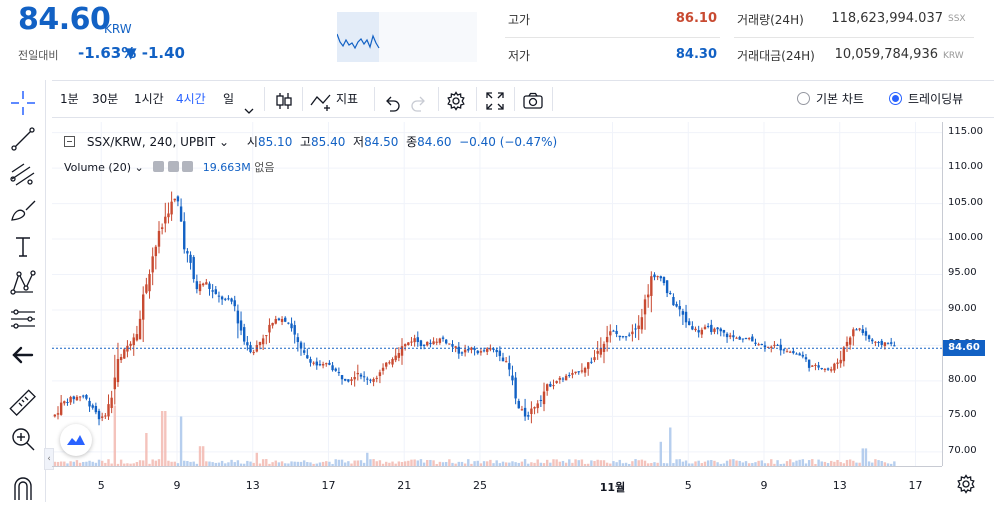  What do you see at coordinates (23, 439) in the screenshot?
I see `zoom-icon` at bounding box center [23, 439].